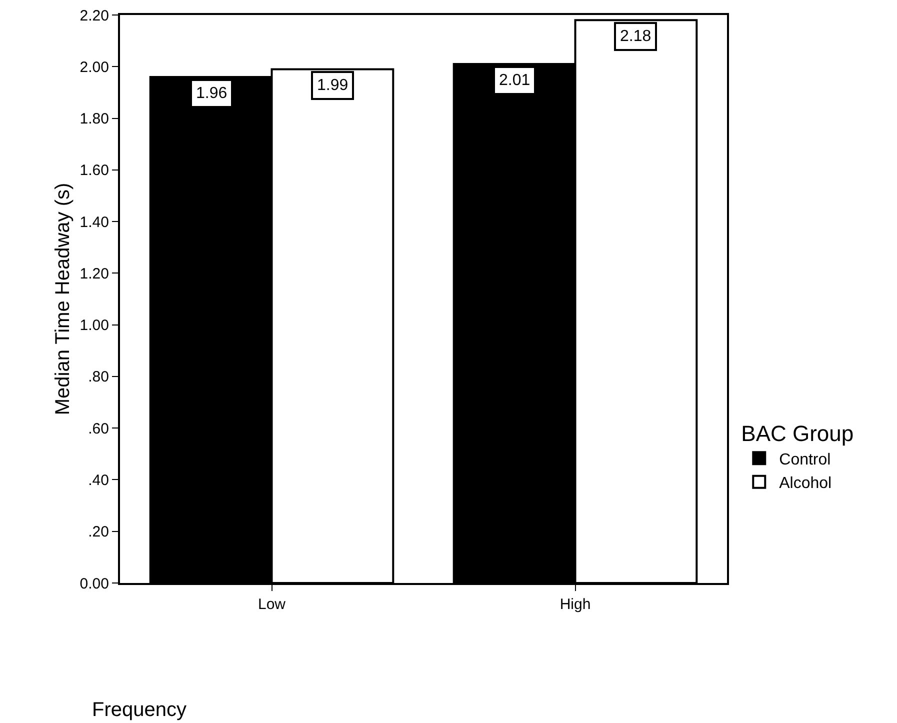 The width and height of the screenshot is (897, 723). I want to click on legend-label: Control, so click(805, 459).